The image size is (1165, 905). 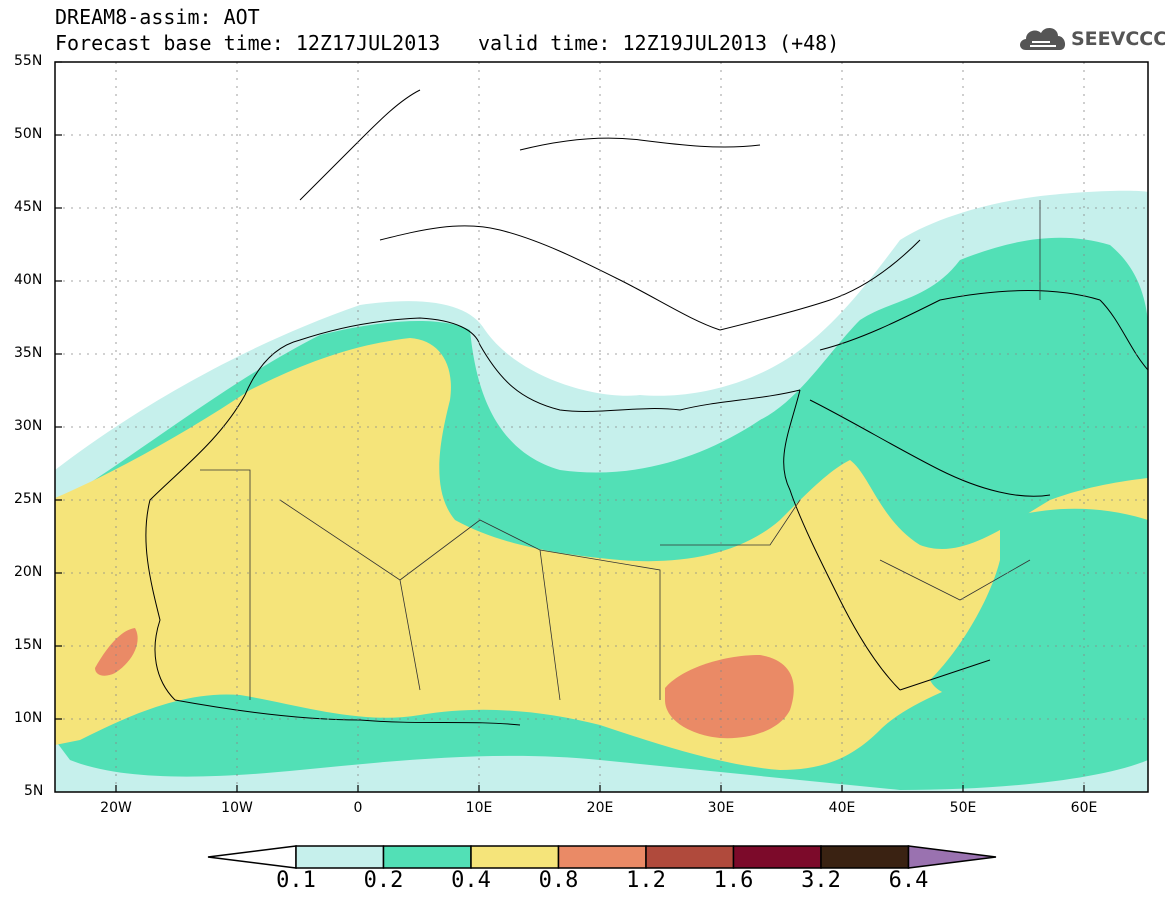 What do you see at coordinates (28, 207) in the screenshot?
I see `lat-label: 45N` at bounding box center [28, 207].